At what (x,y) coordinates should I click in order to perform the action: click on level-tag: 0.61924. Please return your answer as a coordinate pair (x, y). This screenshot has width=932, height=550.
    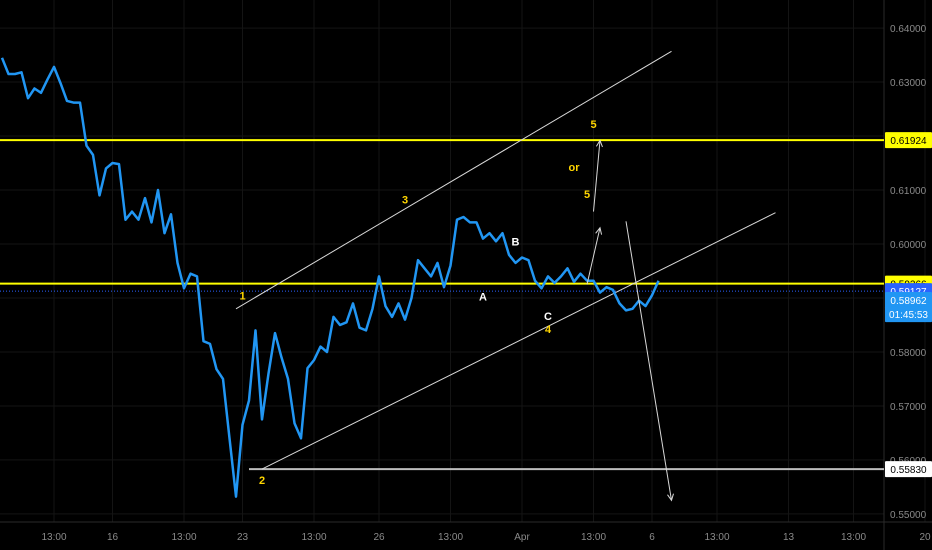
    Looking at the image, I should click on (908, 141).